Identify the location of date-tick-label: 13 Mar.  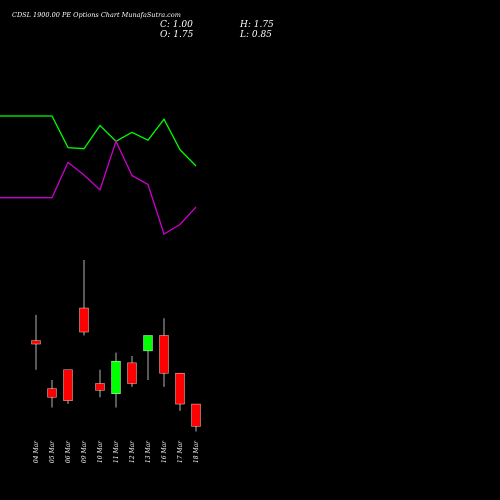
(148, 451).